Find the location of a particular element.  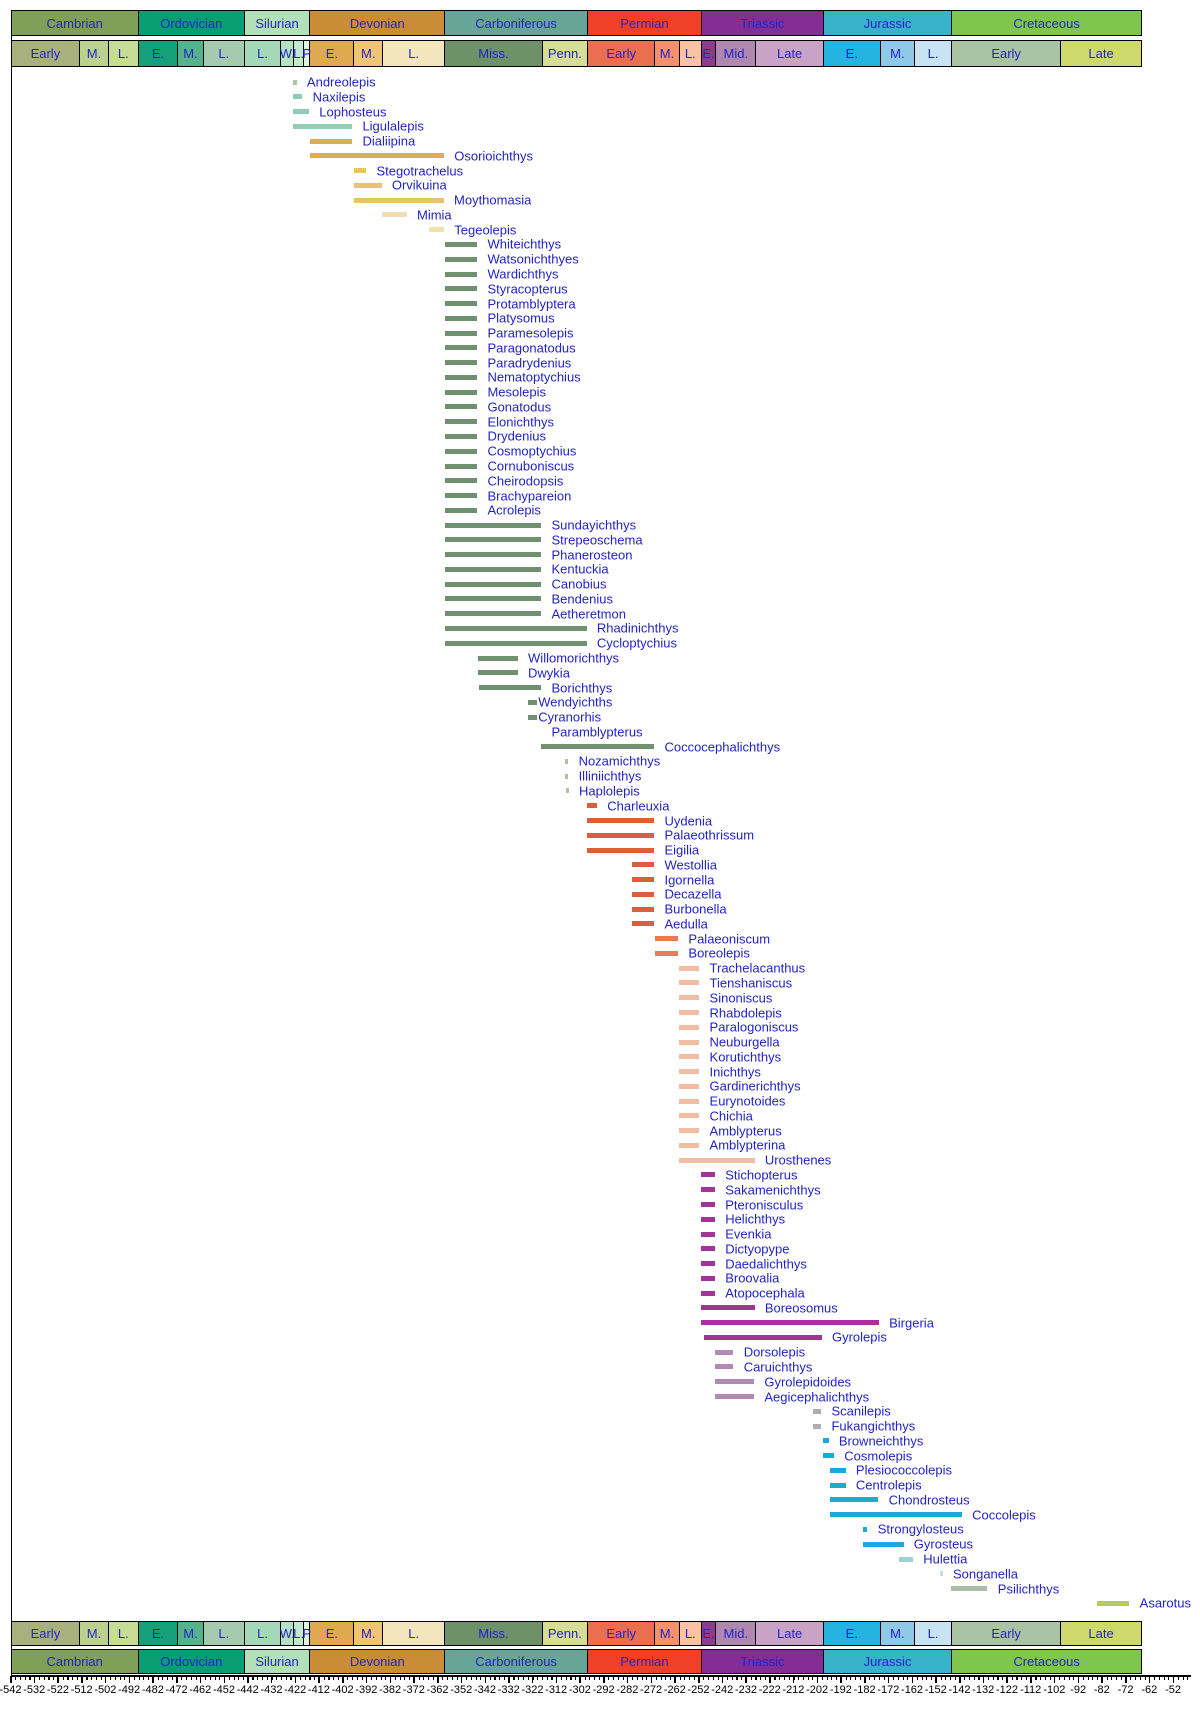

axis-tick-label: -362 is located at coordinates (437, 1690).